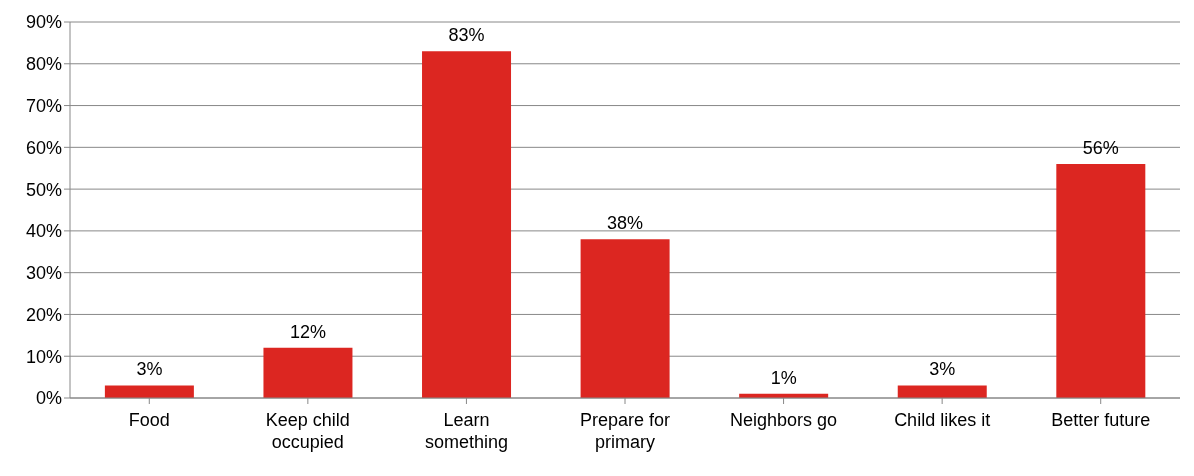 This screenshot has width=1194, height=476. I want to click on x-tick-label: Child likes it, so click(942, 420).